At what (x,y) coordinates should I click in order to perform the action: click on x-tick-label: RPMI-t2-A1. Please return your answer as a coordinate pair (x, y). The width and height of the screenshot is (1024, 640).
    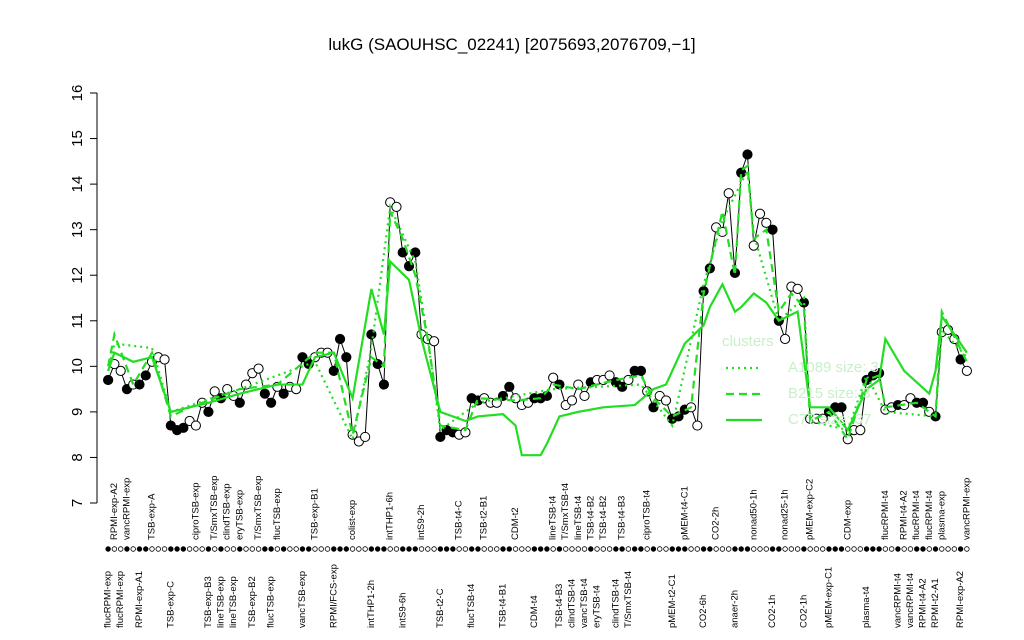
    Looking at the image, I should click on (935, 603).